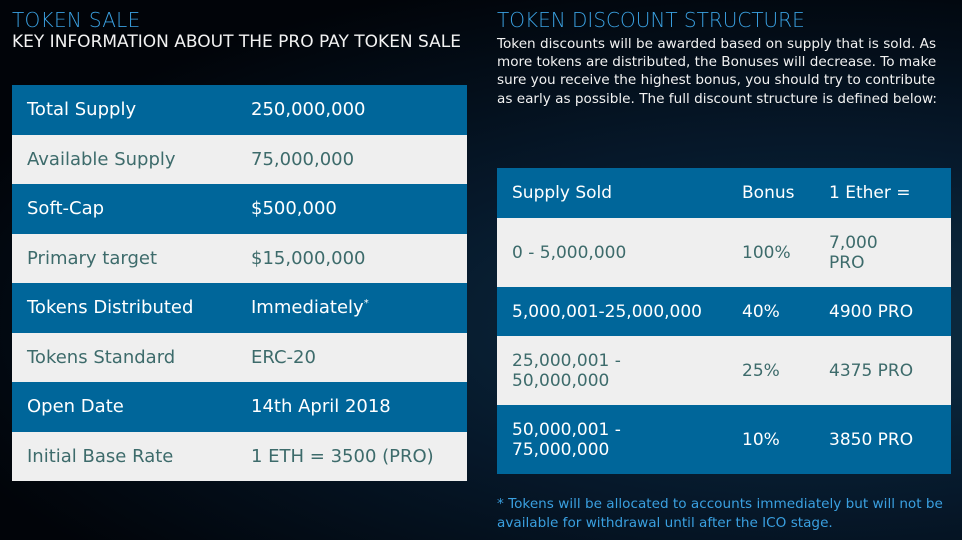 The width and height of the screenshot is (962, 540). I want to click on table-row: Primary target $15,000,000, so click(239, 258).